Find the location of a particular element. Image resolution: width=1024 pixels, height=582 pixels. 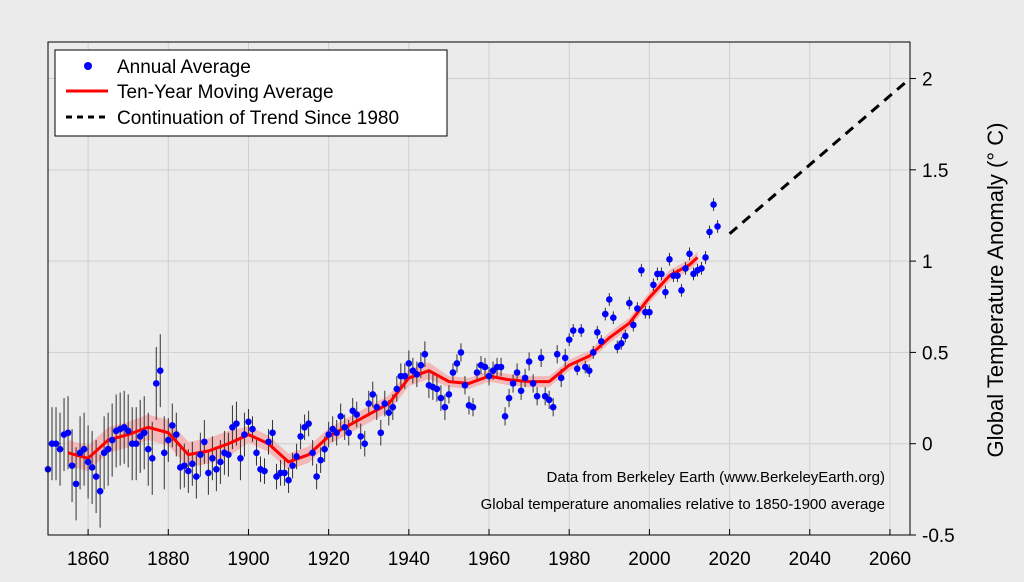

legend-moving-average-label: Ten-Year Moving Average is located at coordinates (225, 92).